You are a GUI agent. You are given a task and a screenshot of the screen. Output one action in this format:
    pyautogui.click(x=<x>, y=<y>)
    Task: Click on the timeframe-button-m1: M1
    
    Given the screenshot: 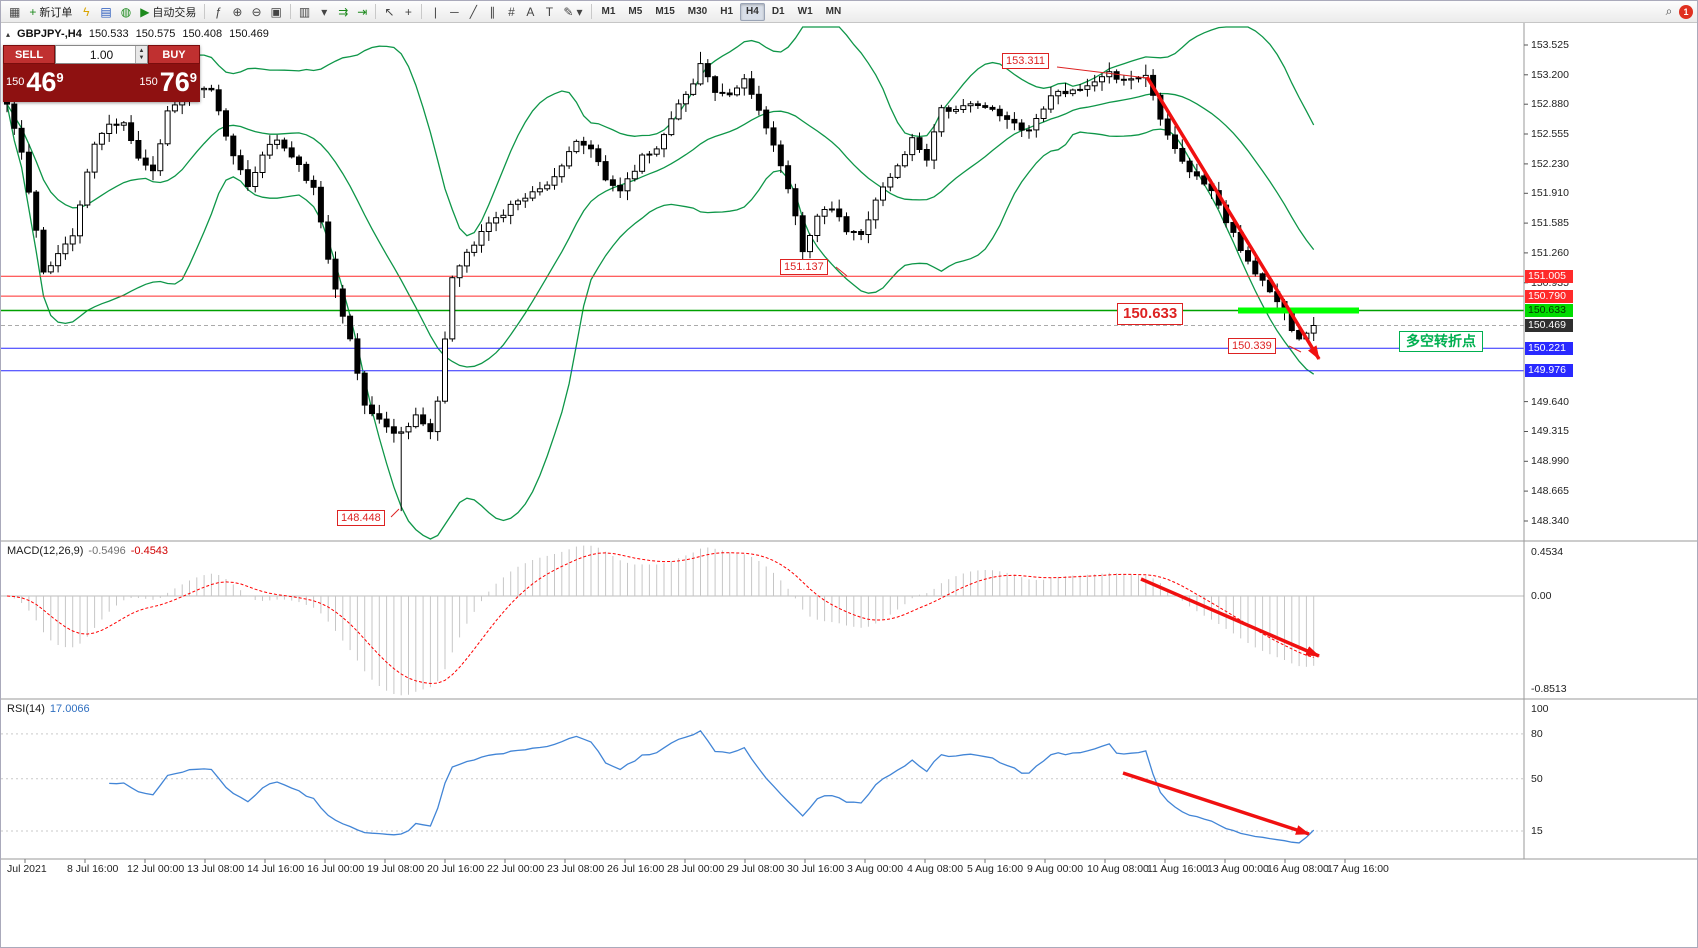 What is the action you would take?
    pyautogui.click(x=608, y=11)
    